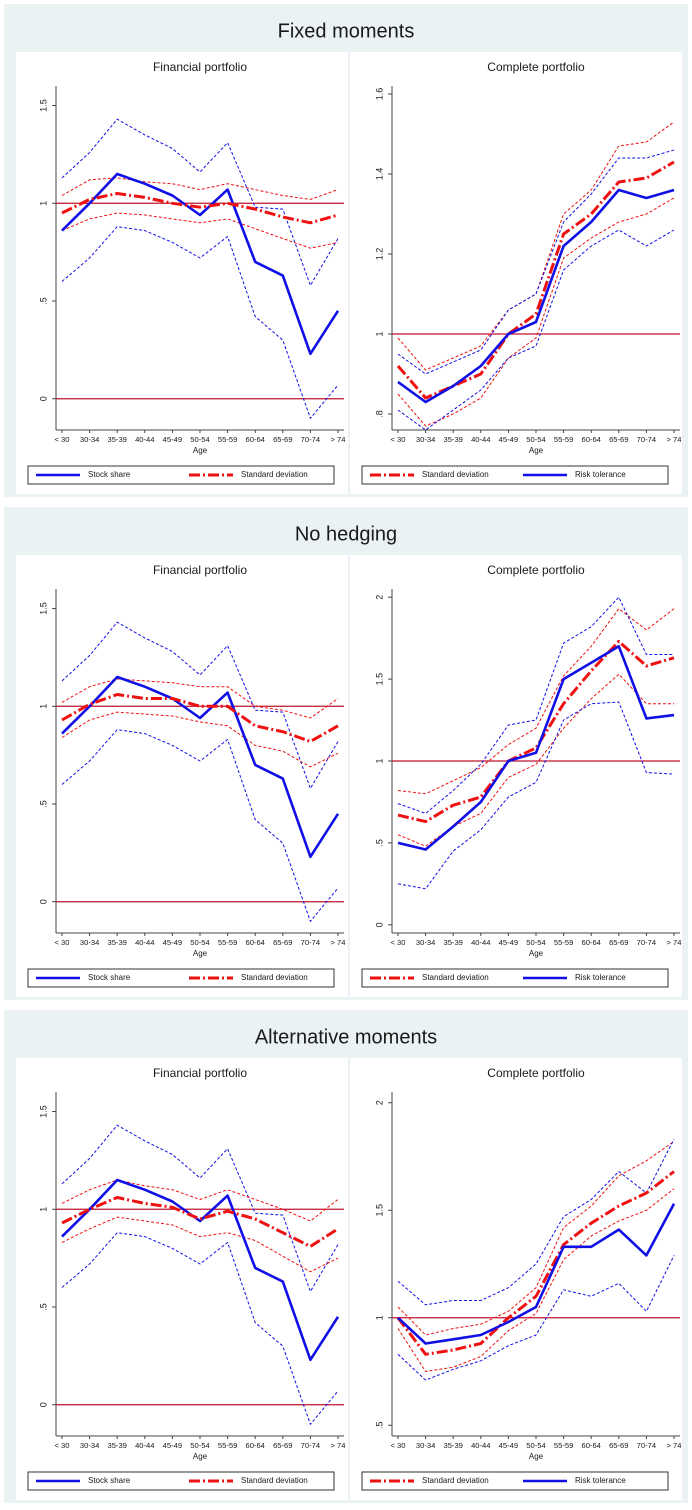  Describe the element at coordinates (379, 414) in the screenshot. I see `y-tick-label: .8` at that location.